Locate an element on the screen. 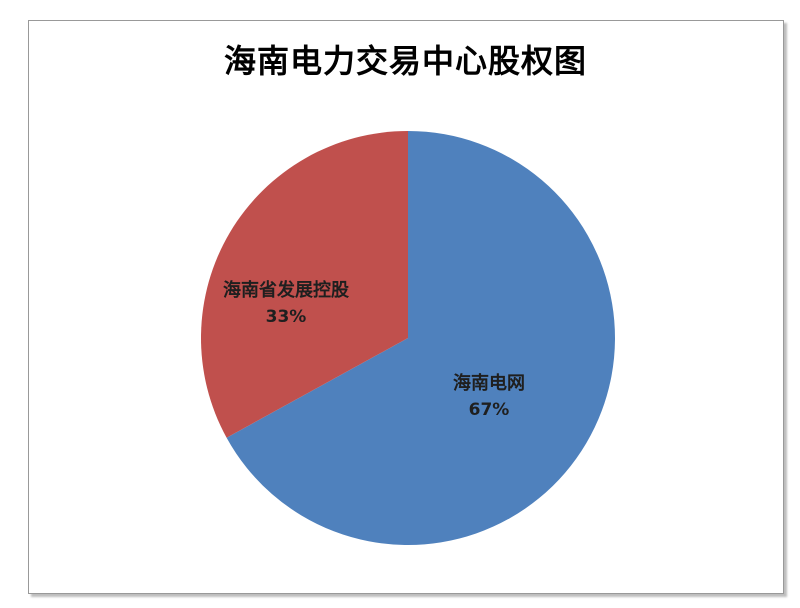 The height and width of the screenshot is (608, 800). slice-percent-label: 67% is located at coordinates (489, 410).